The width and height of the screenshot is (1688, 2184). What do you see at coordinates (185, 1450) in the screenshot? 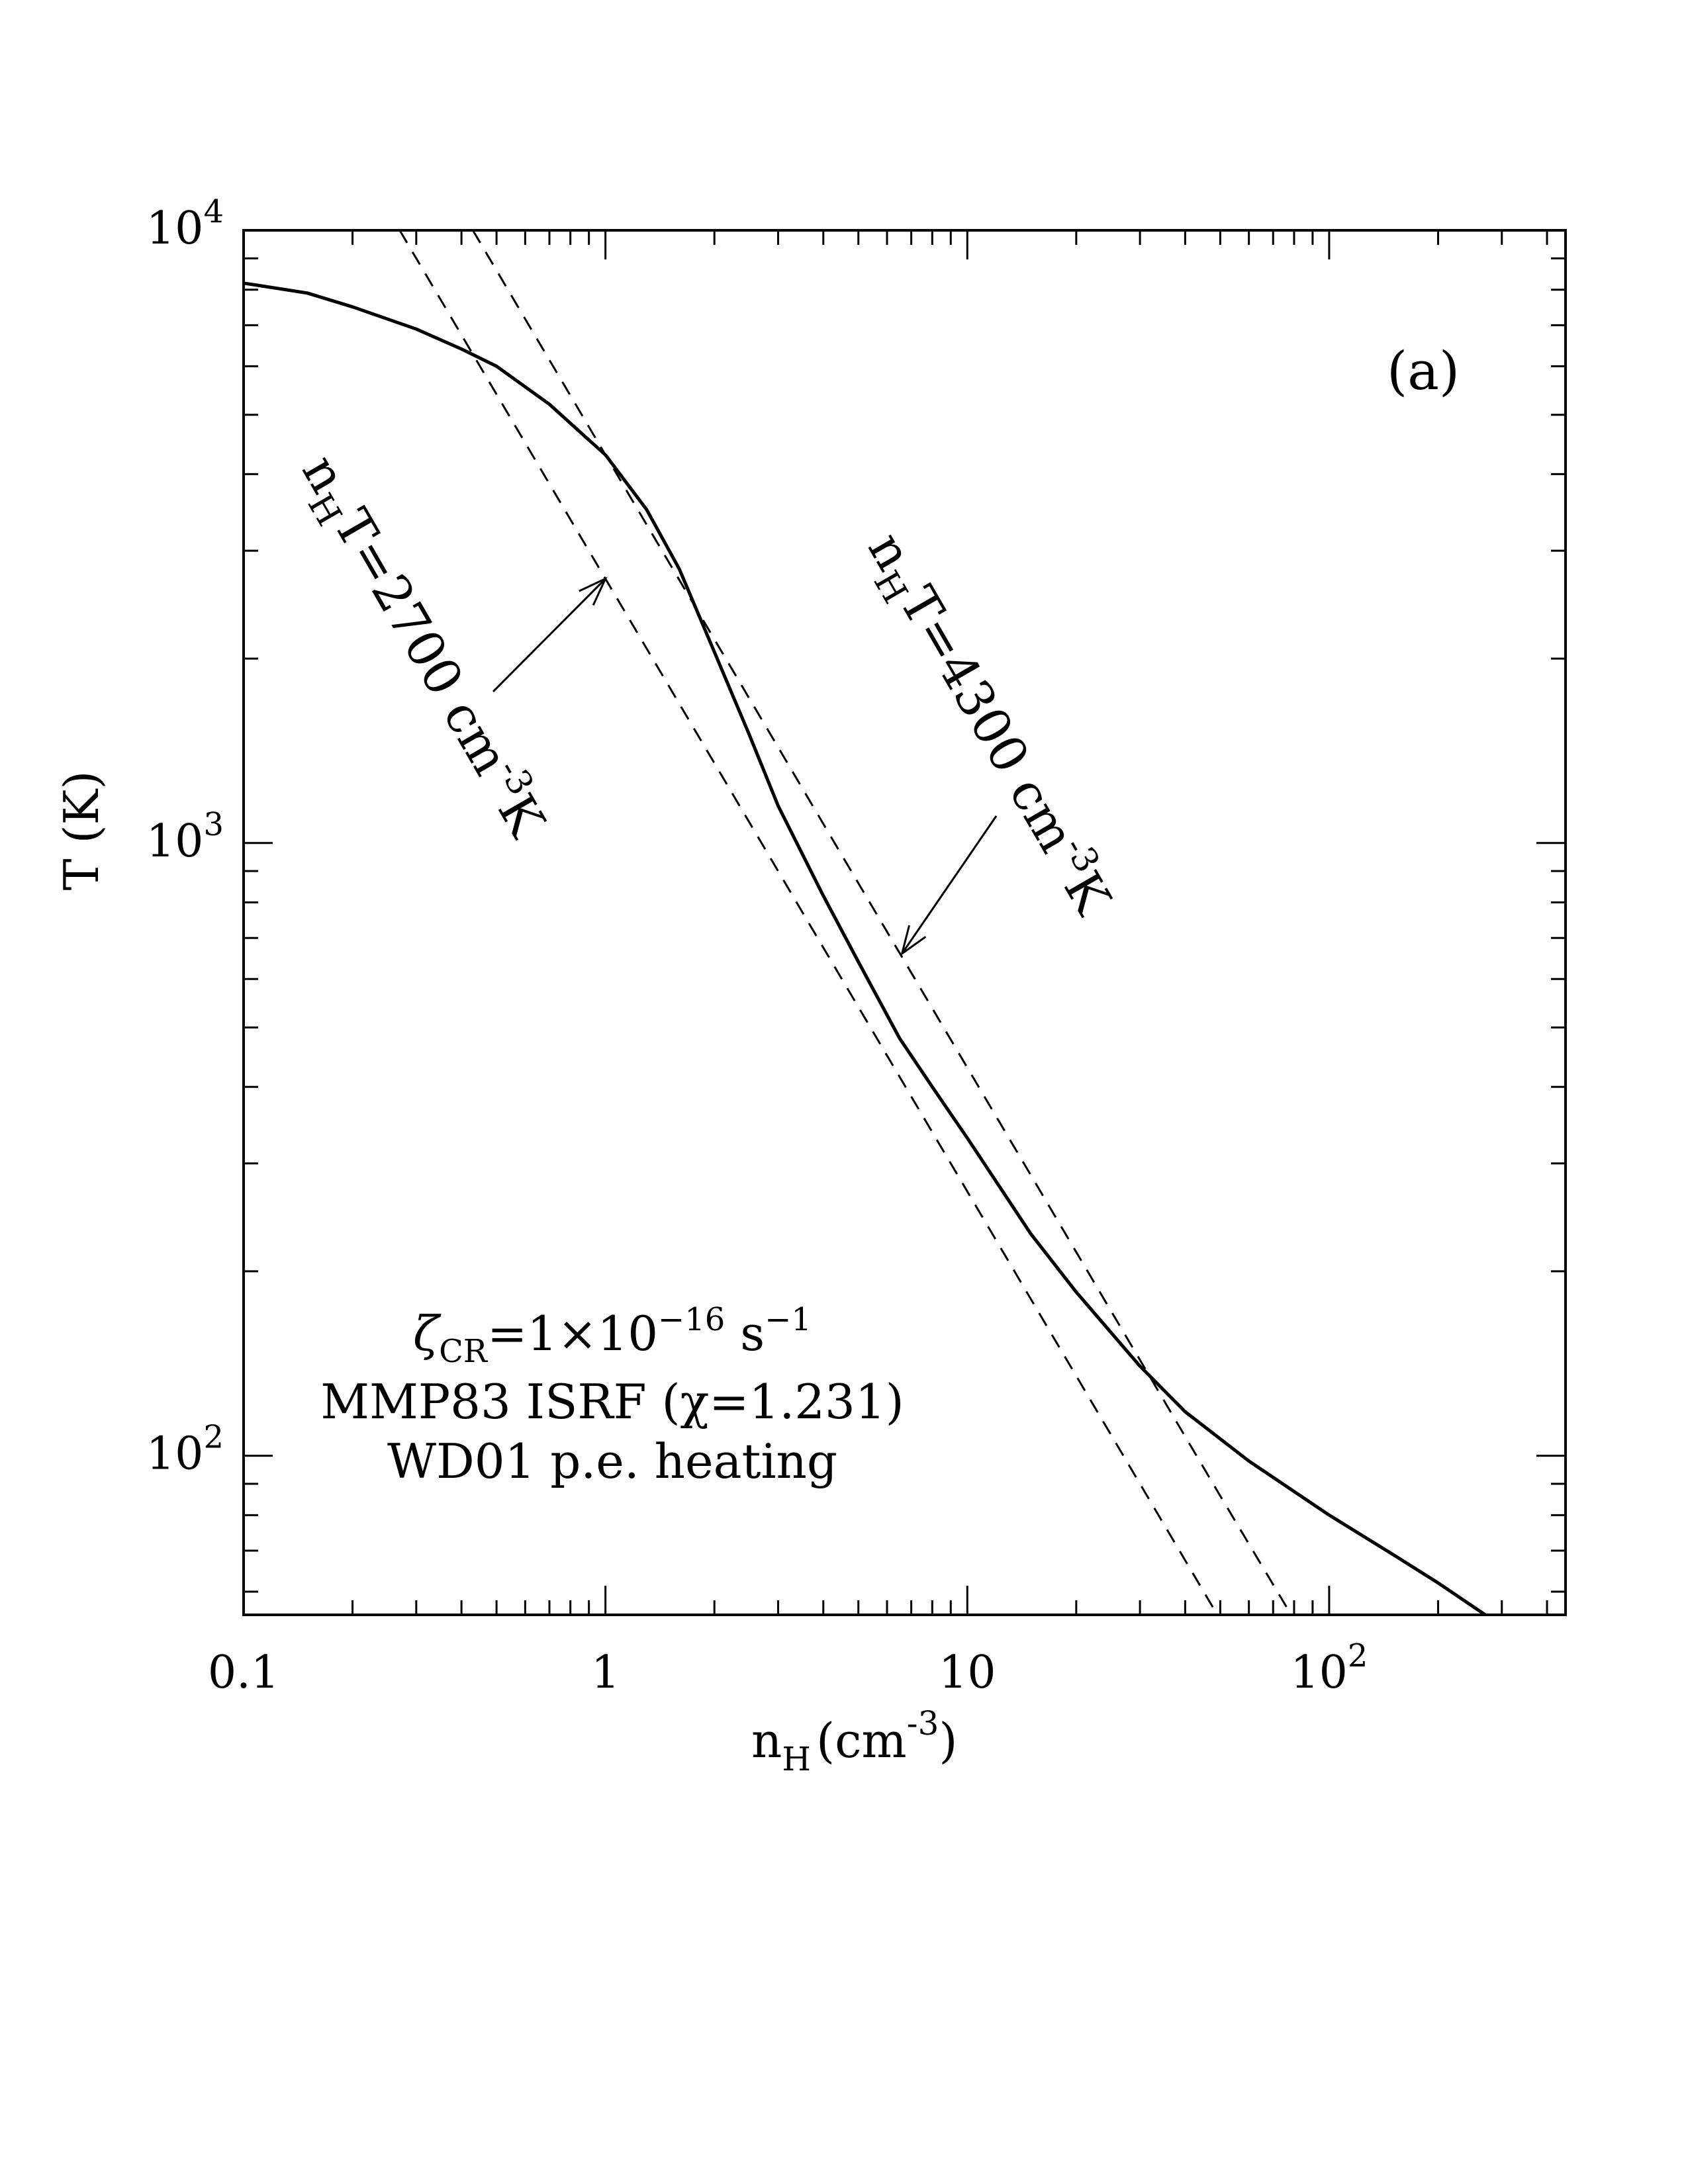
I see `y-tick-label: 10²` at bounding box center [185, 1450].